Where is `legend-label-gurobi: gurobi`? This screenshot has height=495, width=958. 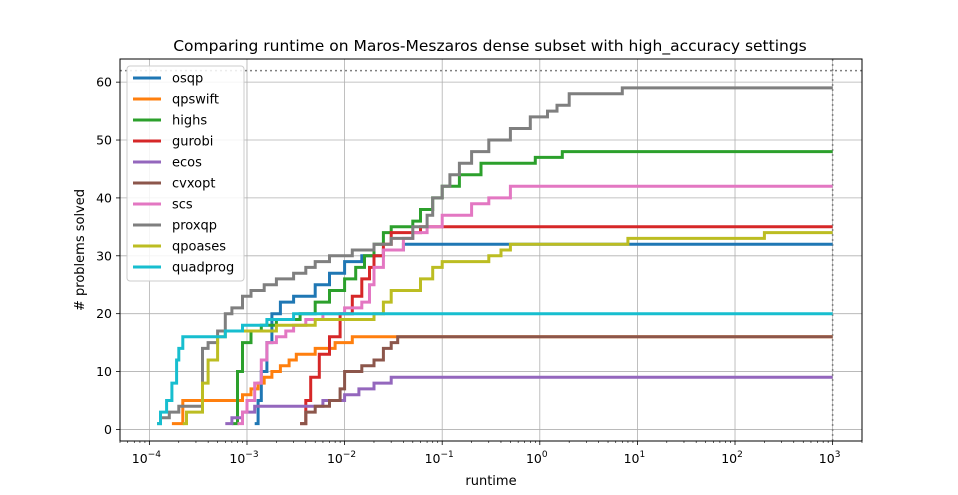
legend-label-gurobi: gurobi is located at coordinates (192, 142).